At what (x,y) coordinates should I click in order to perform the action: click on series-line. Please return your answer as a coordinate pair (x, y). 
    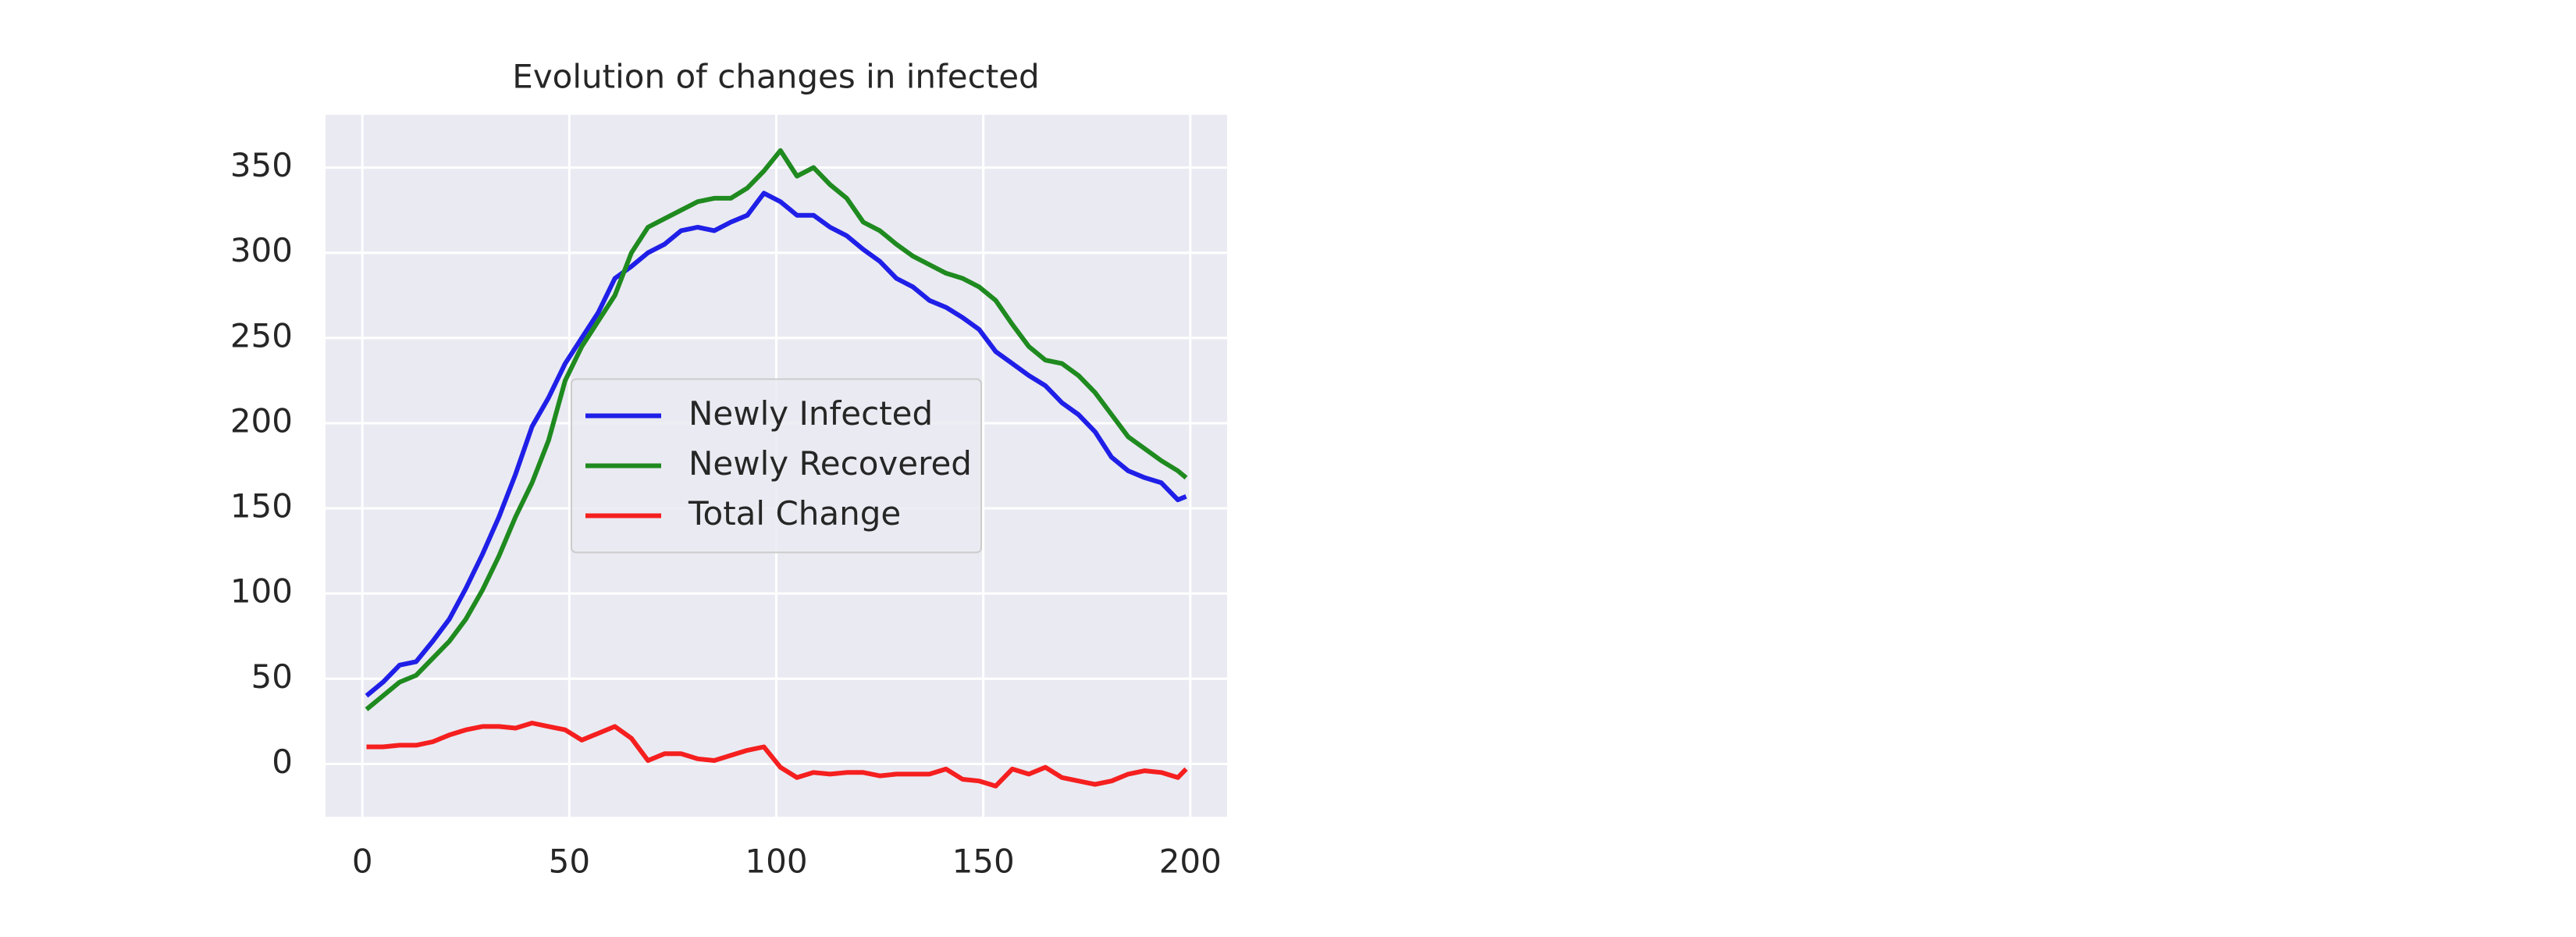
    Looking at the image, I should click on (777, 755).